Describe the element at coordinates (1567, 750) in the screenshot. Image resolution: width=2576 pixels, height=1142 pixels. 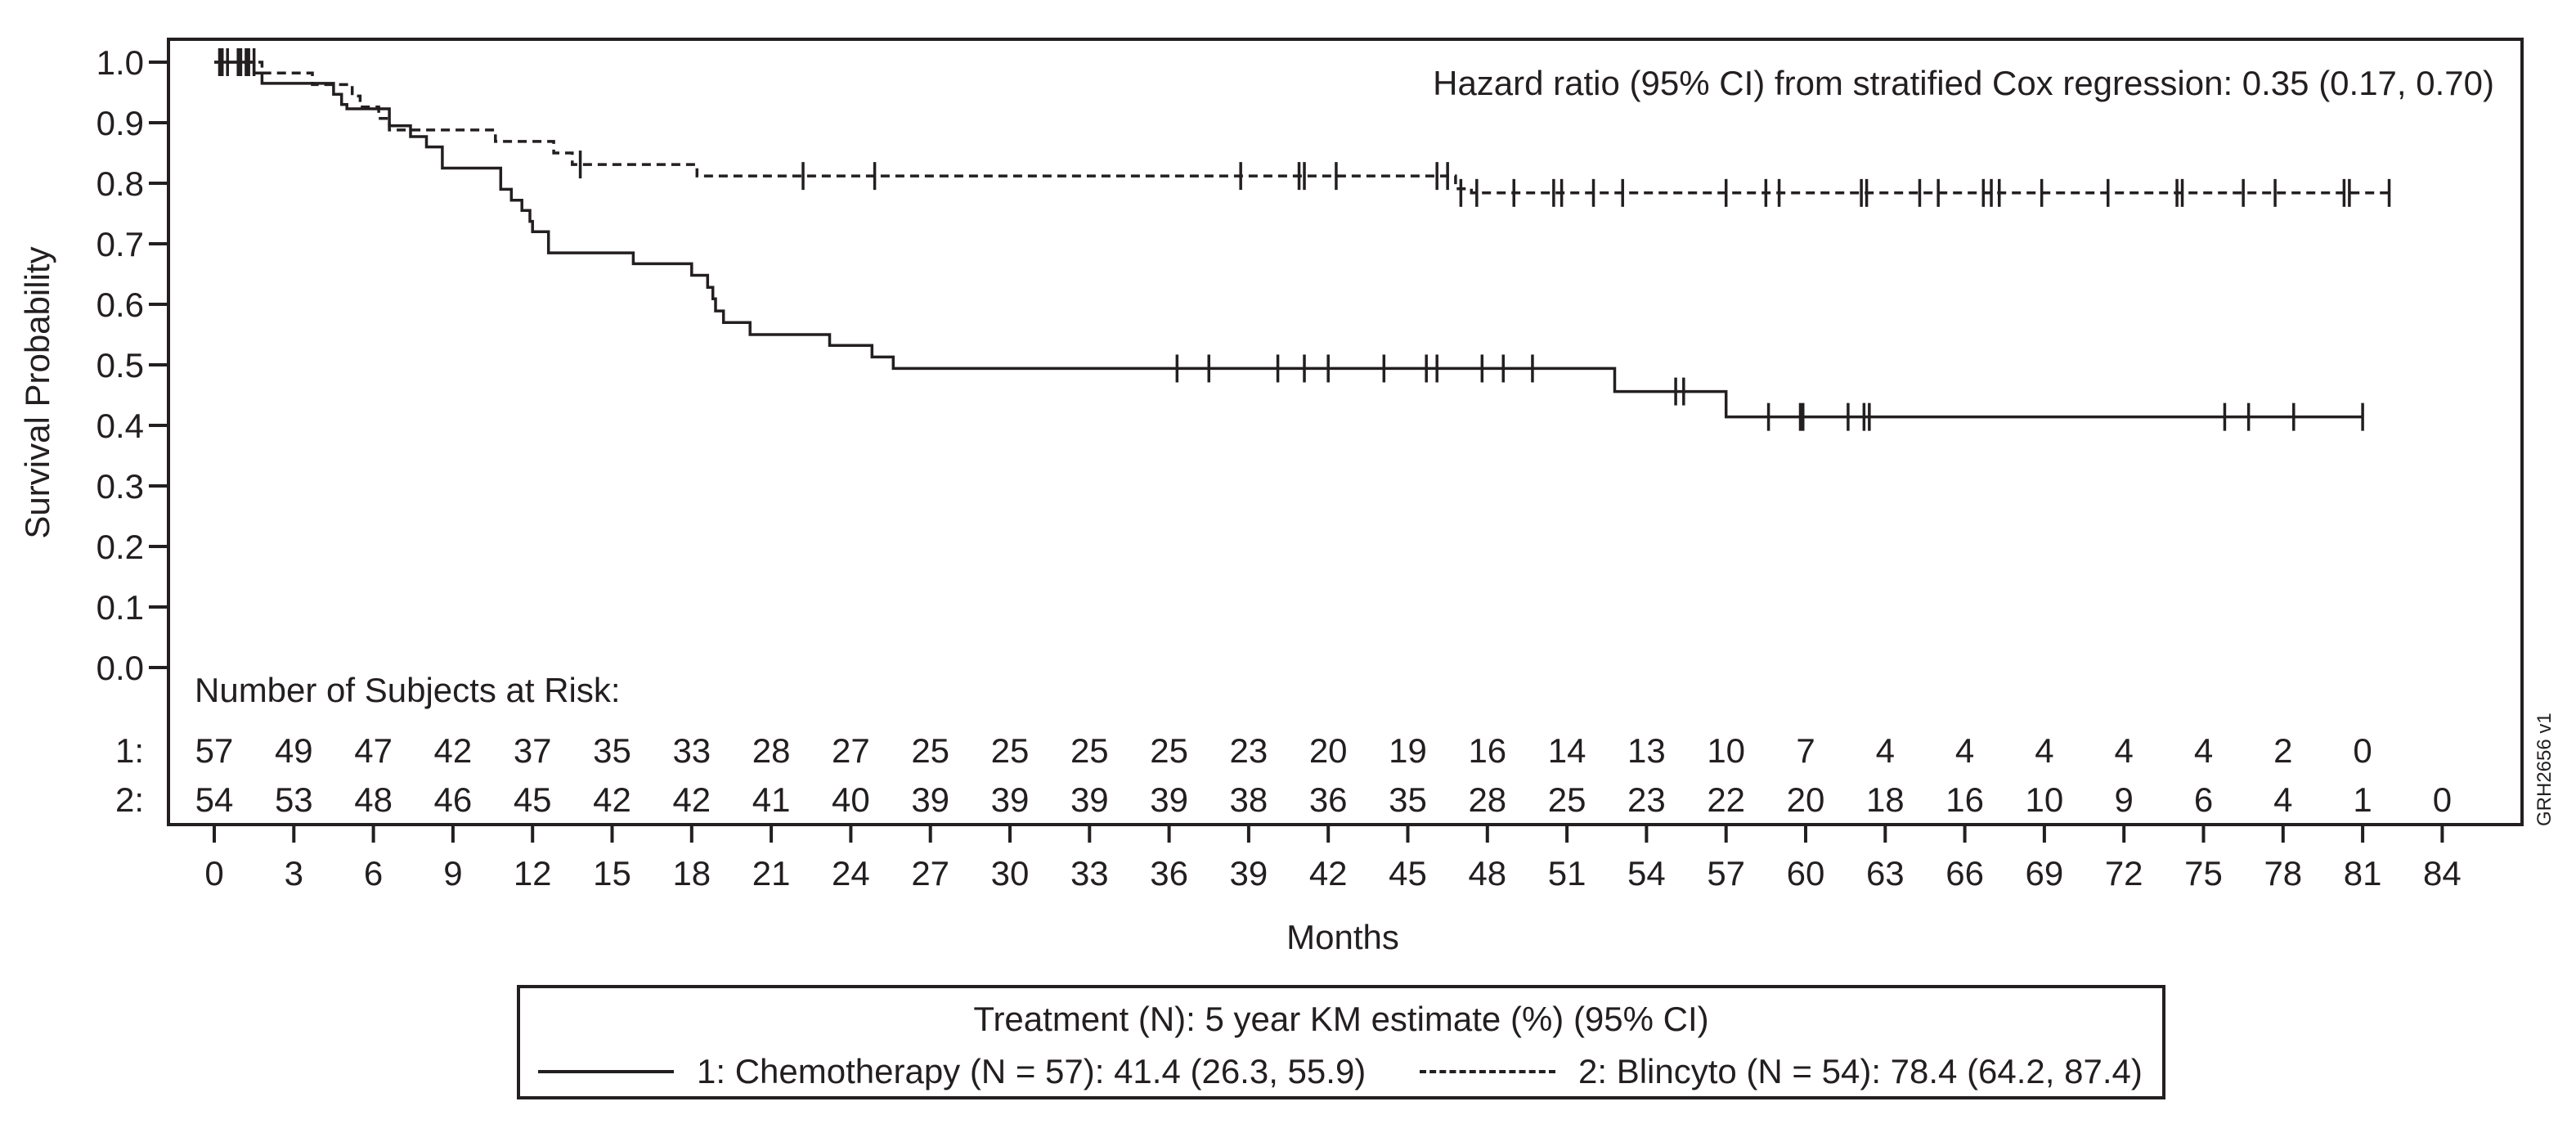
I see `at-risk-count: 14` at that location.